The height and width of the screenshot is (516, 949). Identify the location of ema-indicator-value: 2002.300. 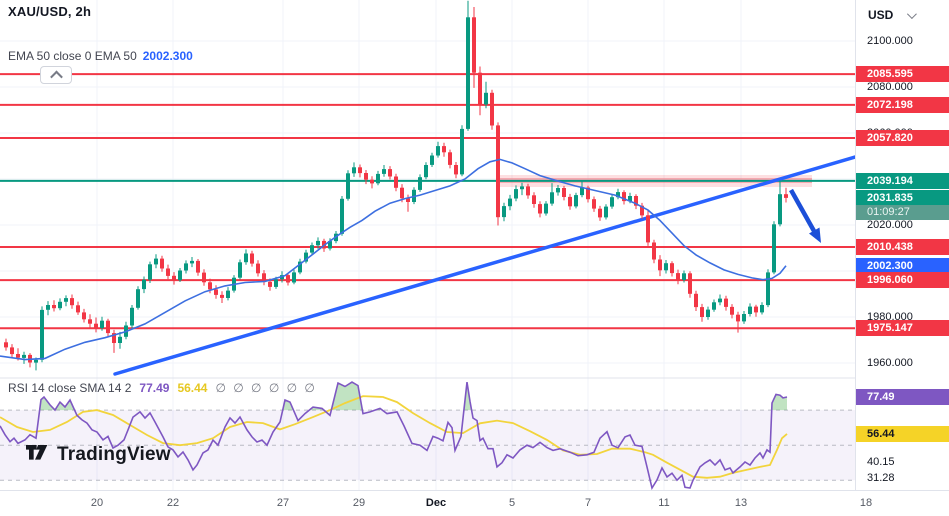
(167, 56).